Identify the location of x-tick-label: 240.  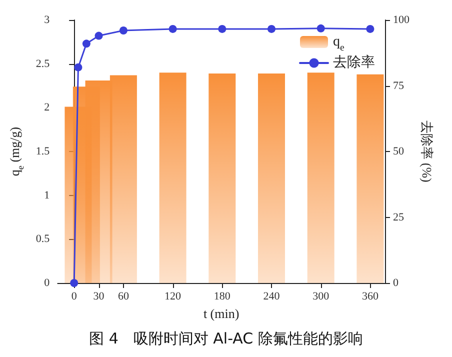
(271, 296).